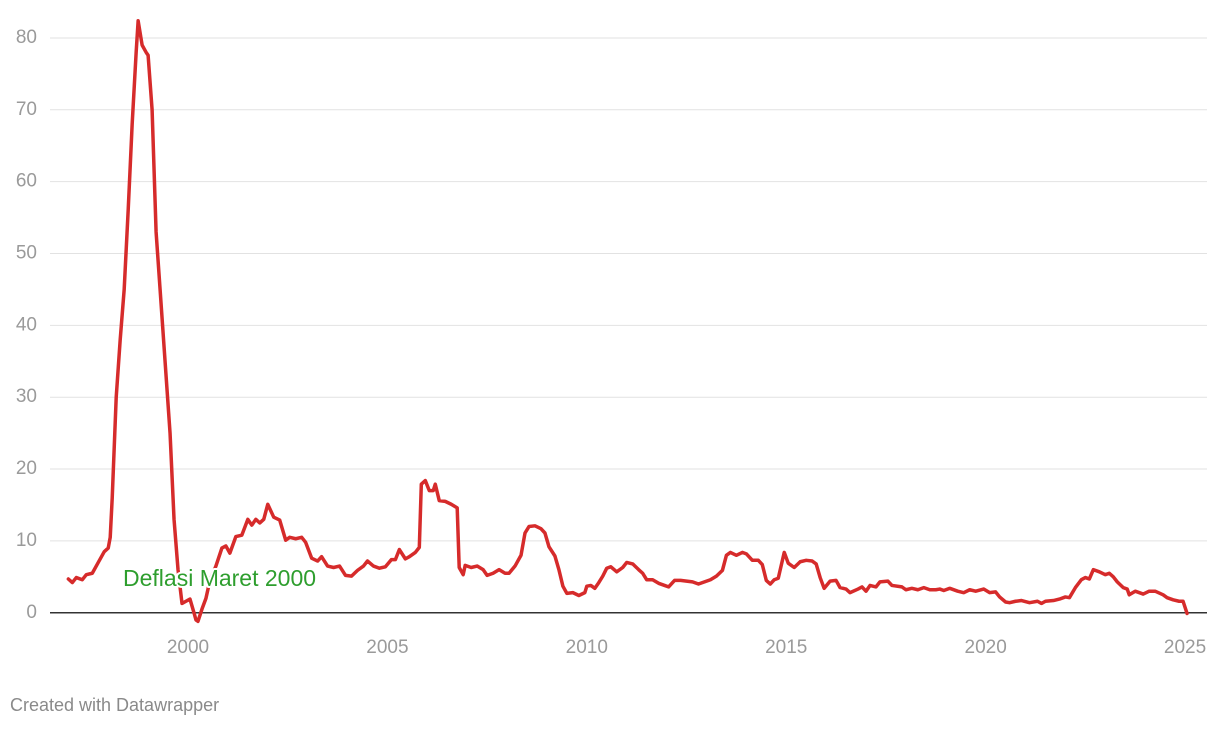  Describe the element at coordinates (219, 578) in the screenshot. I see `annotation: Deflasi Maret 2000` at that location.